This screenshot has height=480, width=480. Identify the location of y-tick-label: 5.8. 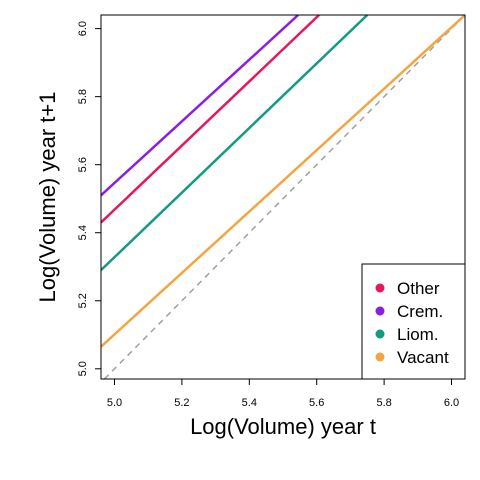
(83, 96).